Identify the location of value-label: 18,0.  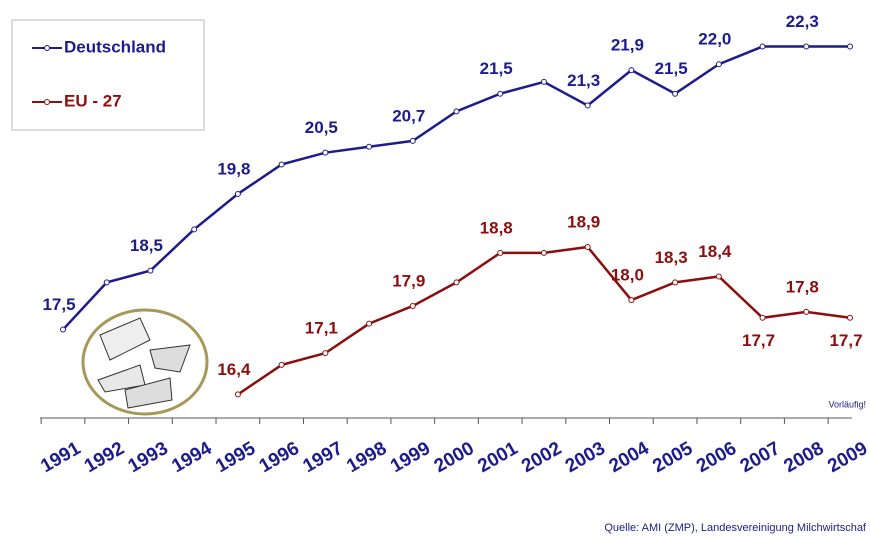
(627, 275).